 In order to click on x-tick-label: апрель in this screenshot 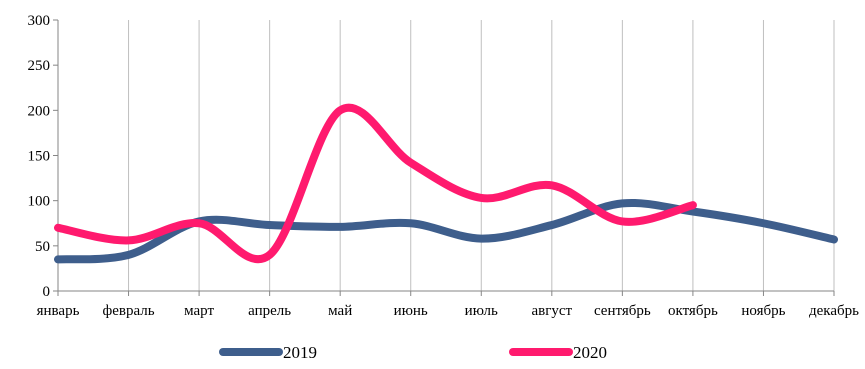, I will do `click(269, 311)`.